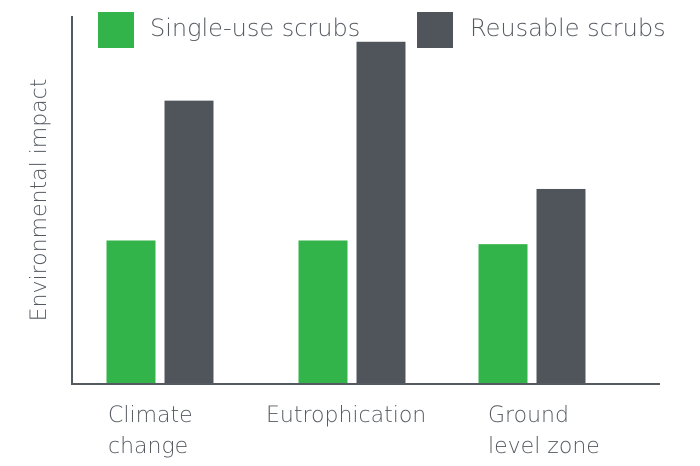 The image size is (700, 466). Describe the element at coordinates (544, 431) in the screenshot. I see `x-tick-label-3: Ground level zone` at that location.